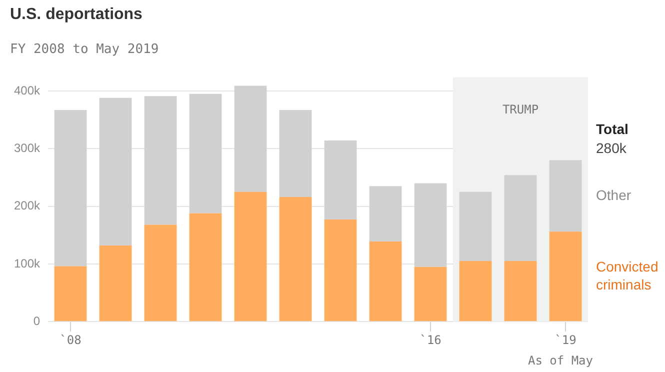 The image size is (665, 372). I want to click on band-label: TRUMP, so click(520, 109).